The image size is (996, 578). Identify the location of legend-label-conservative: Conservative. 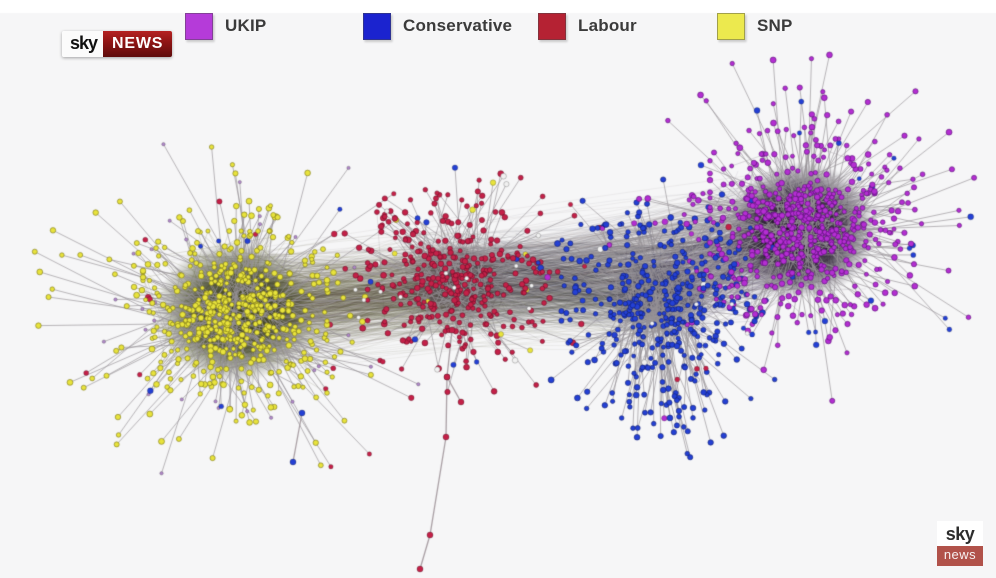
(458, 25).